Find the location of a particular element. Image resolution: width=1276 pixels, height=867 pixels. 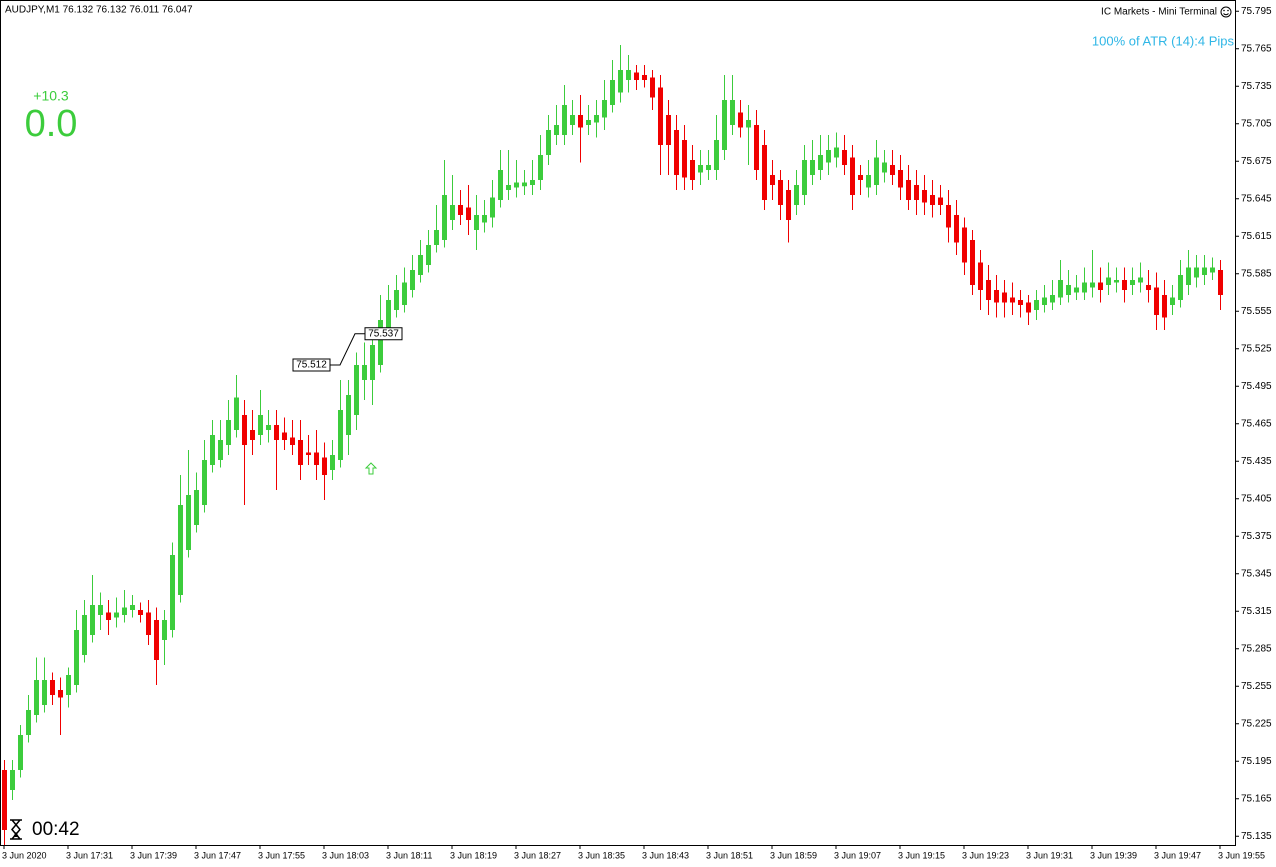

smiley-icon is located at coordinates (1226, 12).